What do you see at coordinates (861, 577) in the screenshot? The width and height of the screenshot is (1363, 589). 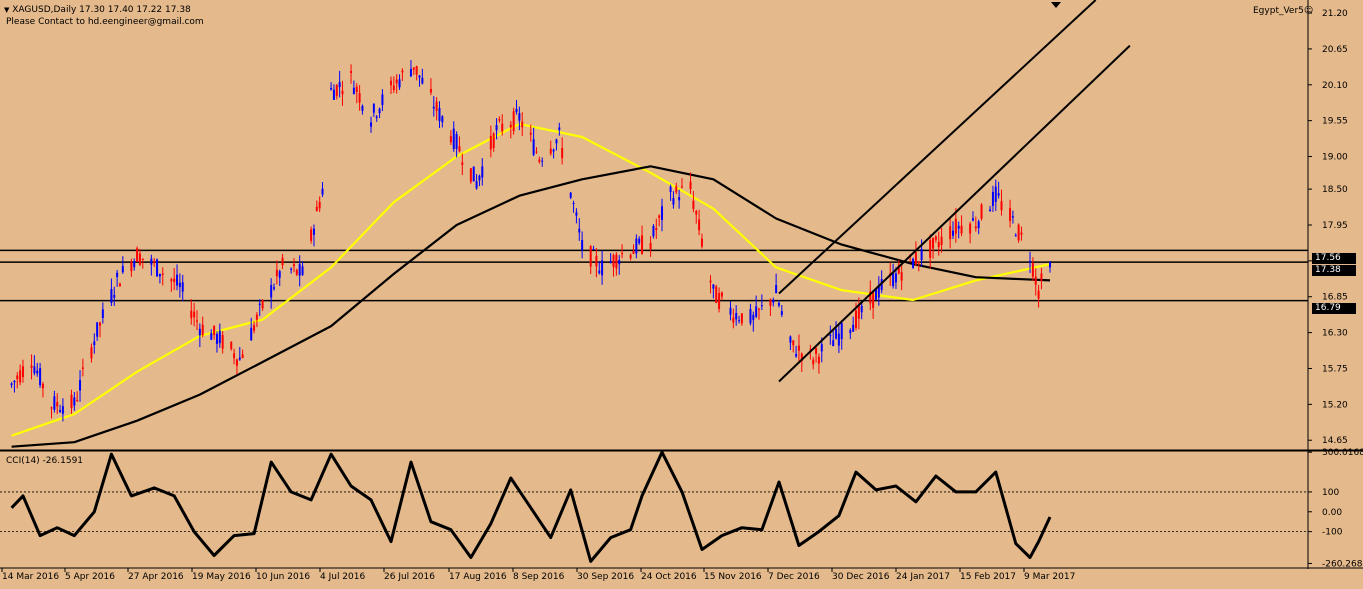 I see `time-tick-label-13: 30 Dec 2016` at bounding box center [861, 577].